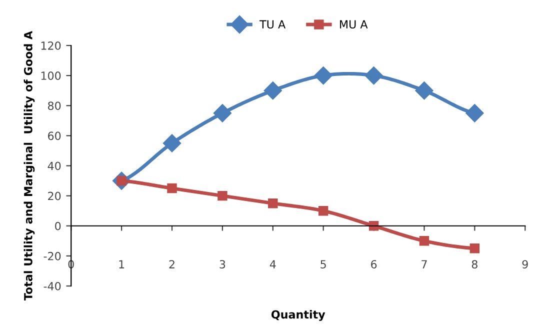  Describe the element at coordinates (52, 256) in the screenshot. I see `y-tick-label: -20` at that location.